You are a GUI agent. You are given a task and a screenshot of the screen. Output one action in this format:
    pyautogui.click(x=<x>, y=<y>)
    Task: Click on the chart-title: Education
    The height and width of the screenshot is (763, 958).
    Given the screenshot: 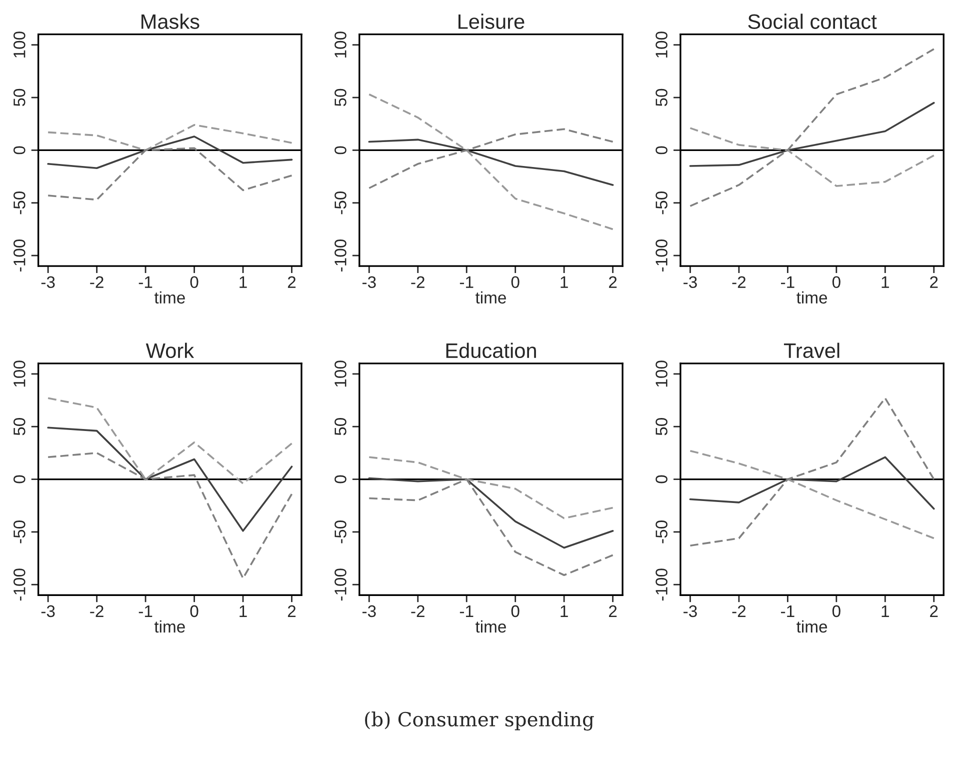 What is the action you would take?
    pyautogui.click(x=491, y=350)
    